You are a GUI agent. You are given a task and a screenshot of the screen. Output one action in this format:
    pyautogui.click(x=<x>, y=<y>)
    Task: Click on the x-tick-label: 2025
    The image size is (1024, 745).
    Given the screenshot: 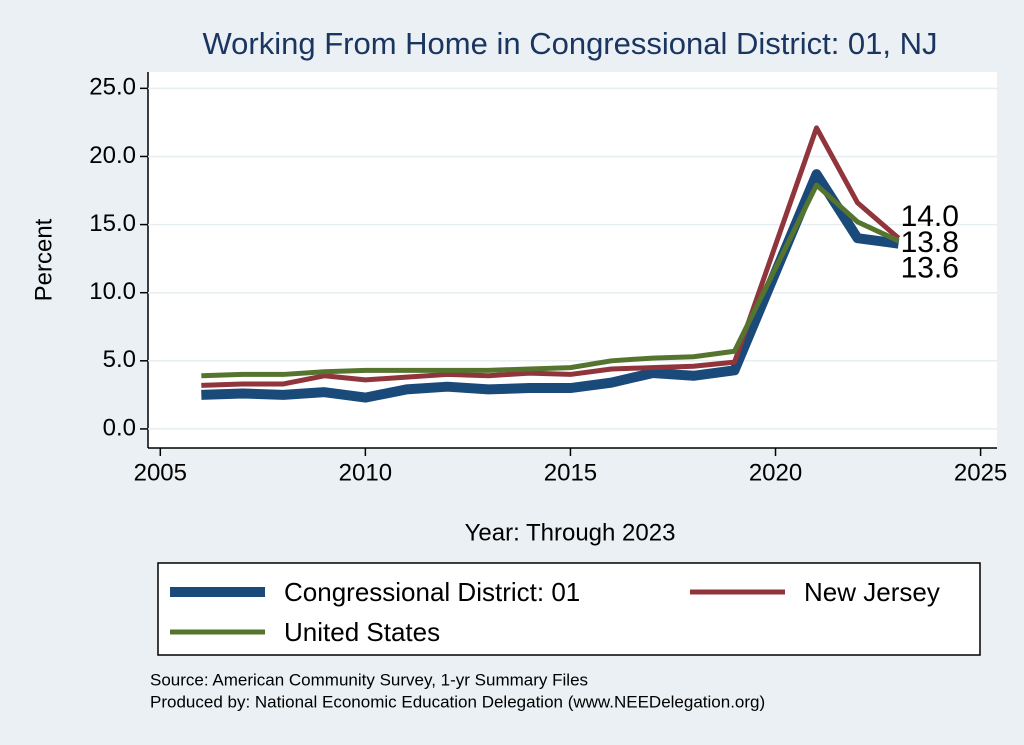 What is the action you would take?
    pyautogui.click(x=980, y=472)
    